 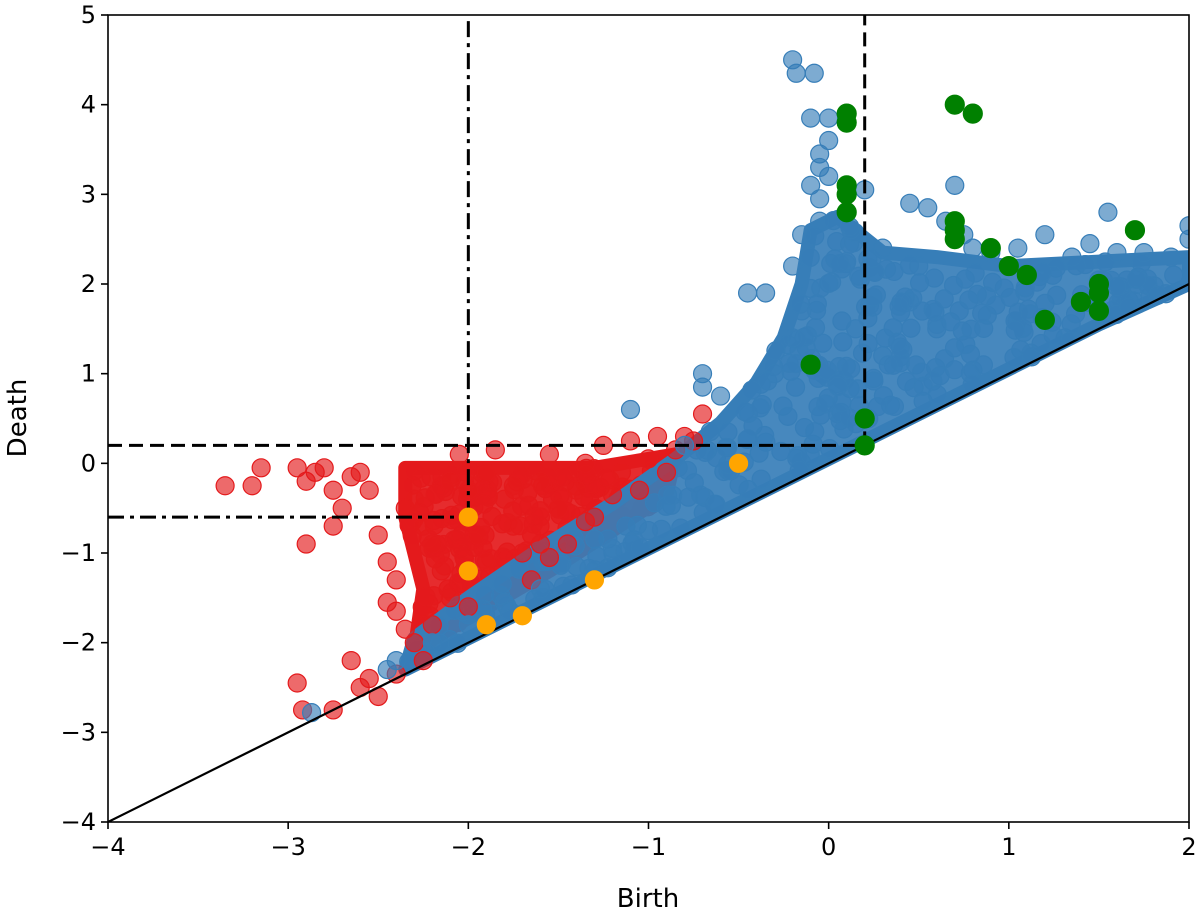 What do you see at coordinates (603, 544) in the screenshot?
I see `orange-series` at bounding box center [603, 544].